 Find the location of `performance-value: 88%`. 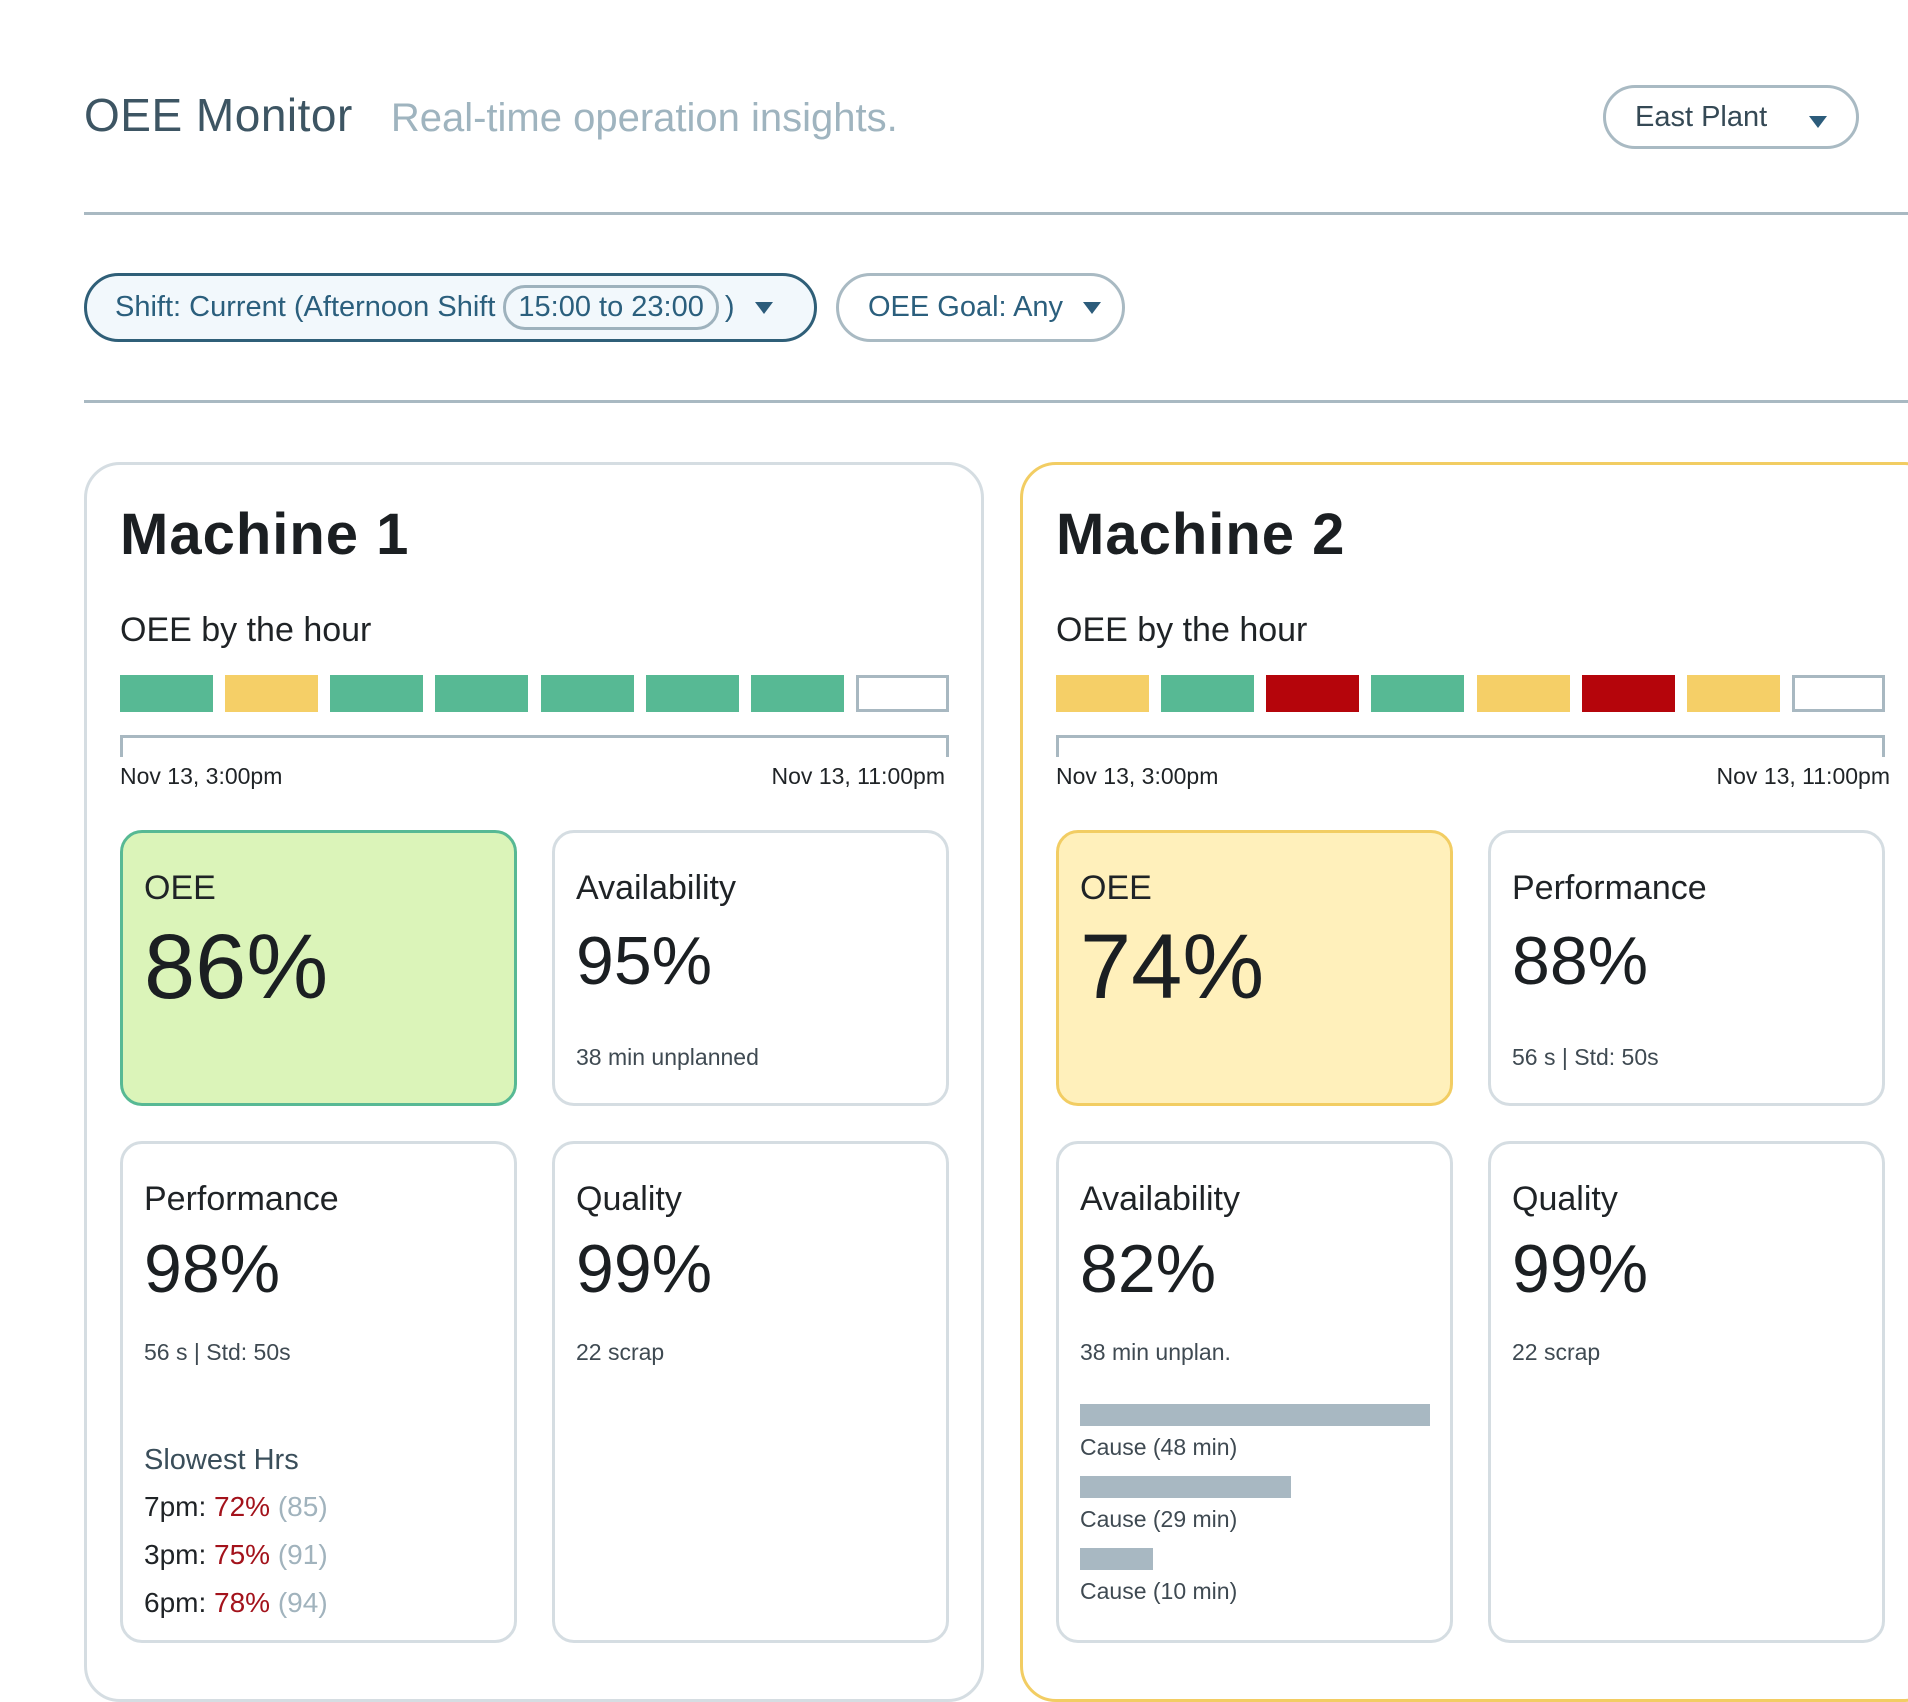

performance-value: 88% is located at coordinates (1580, 961).